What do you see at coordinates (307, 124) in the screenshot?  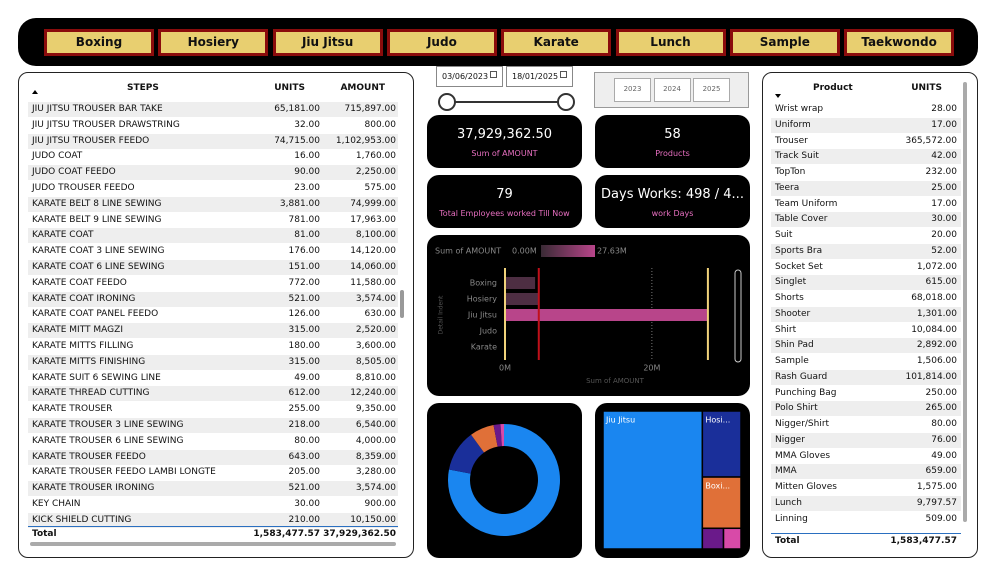 I see `cell: 32.00` at bounding box center [307, 124].